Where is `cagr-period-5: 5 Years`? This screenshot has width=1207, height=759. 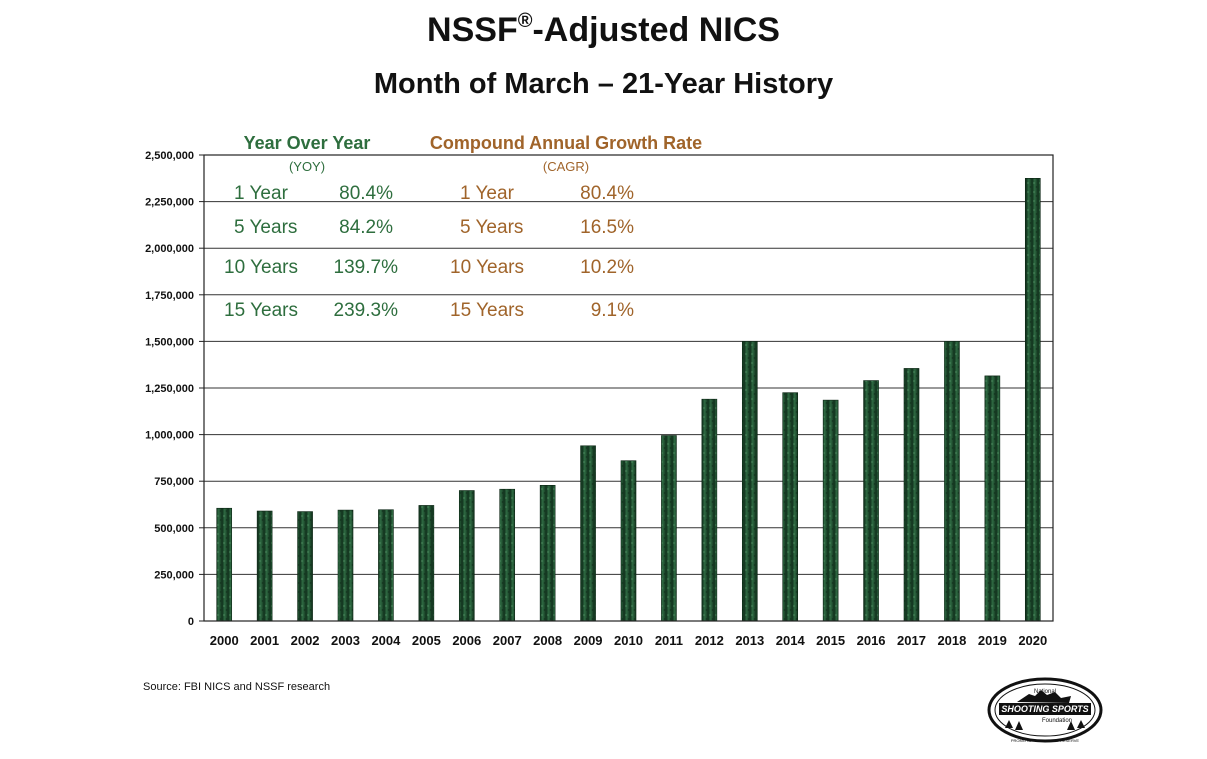
cagr-period-5: 5 Years is located at coordinates (491, 227).